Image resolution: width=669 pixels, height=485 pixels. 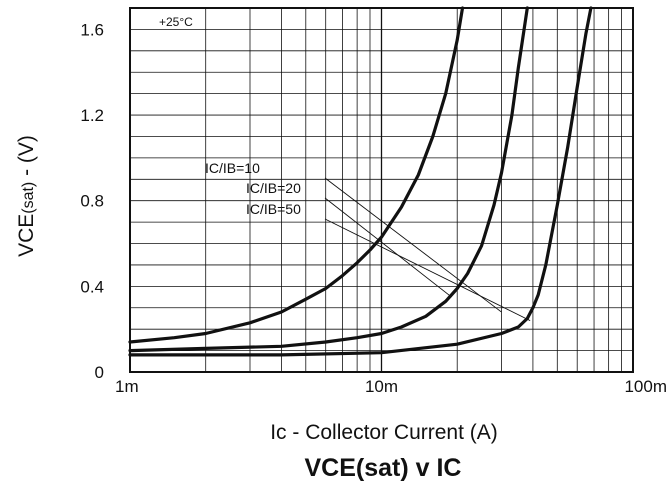 What do you see at coordinates (357, 468) in the screenshot?
I see `chart-title-main: VCE(sat)` at bounding box center [357, 468].